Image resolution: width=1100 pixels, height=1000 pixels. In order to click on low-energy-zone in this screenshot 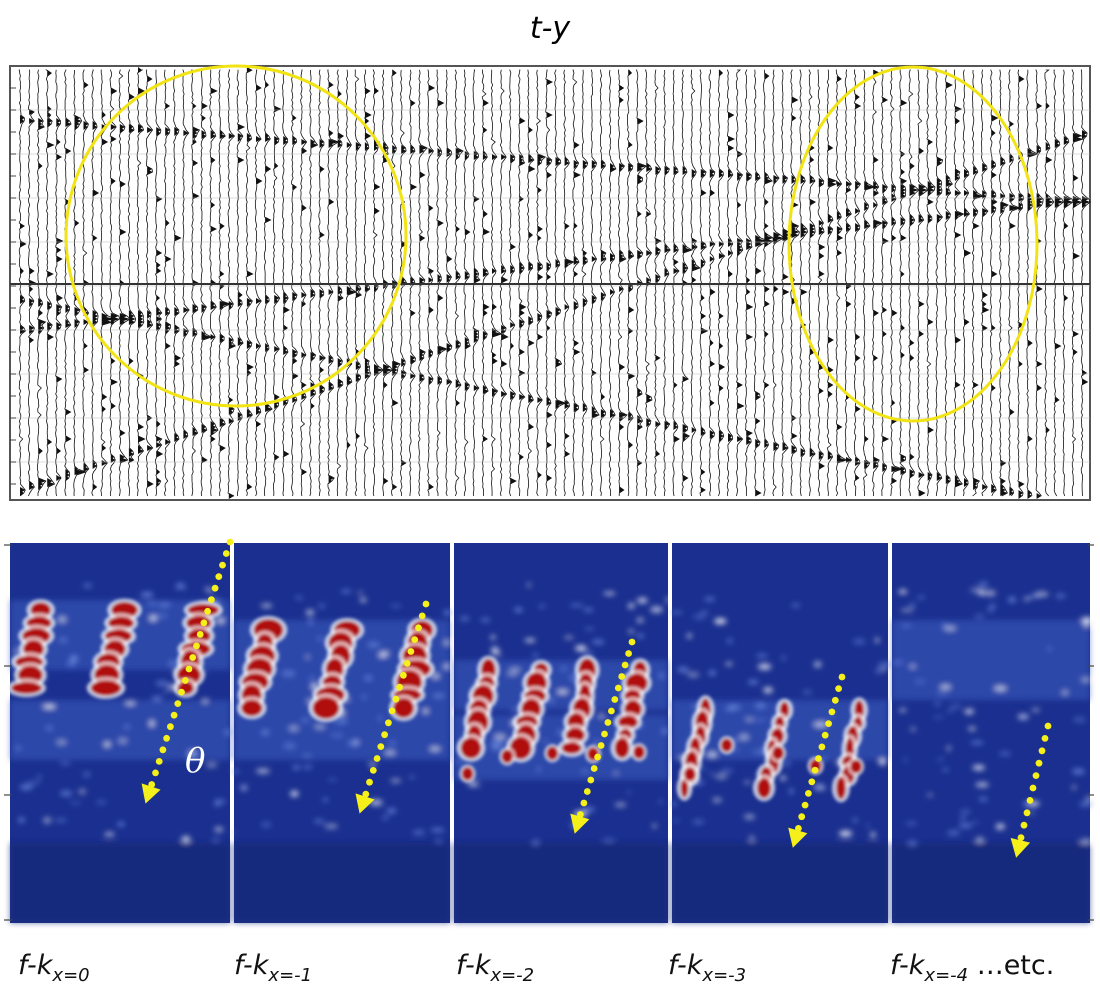, I will do `click(342, 883)`.